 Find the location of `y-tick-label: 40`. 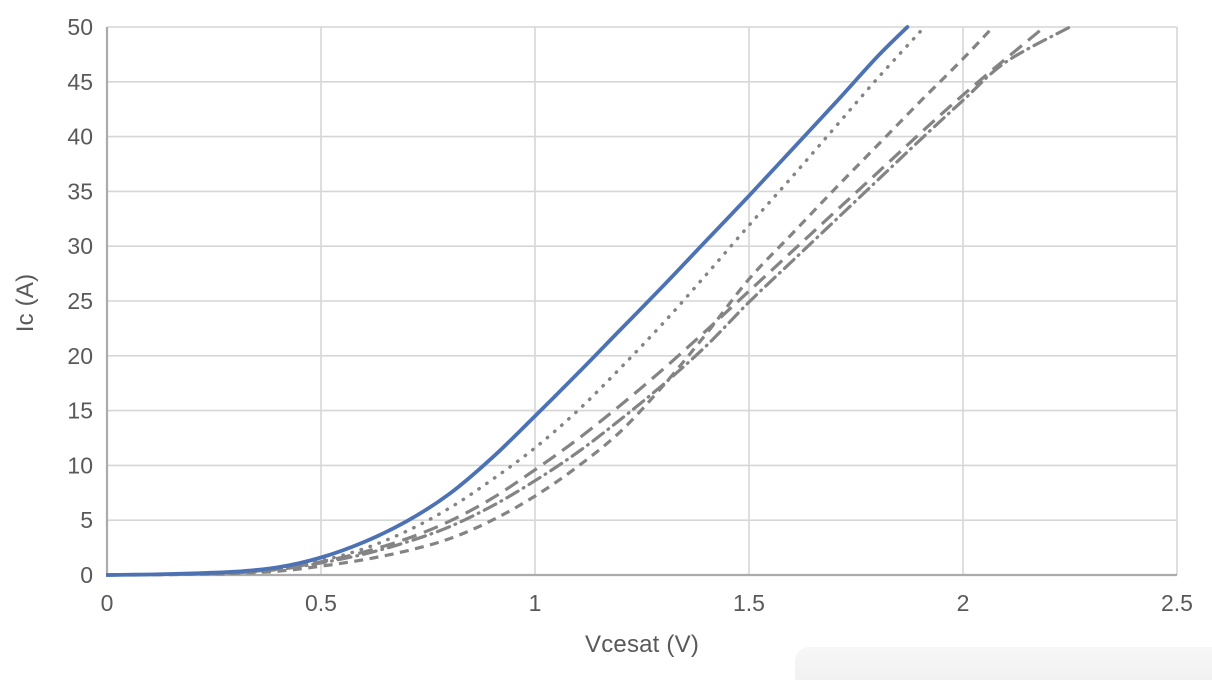

y-tick-label: 40 is located at coordinates (80, 137).